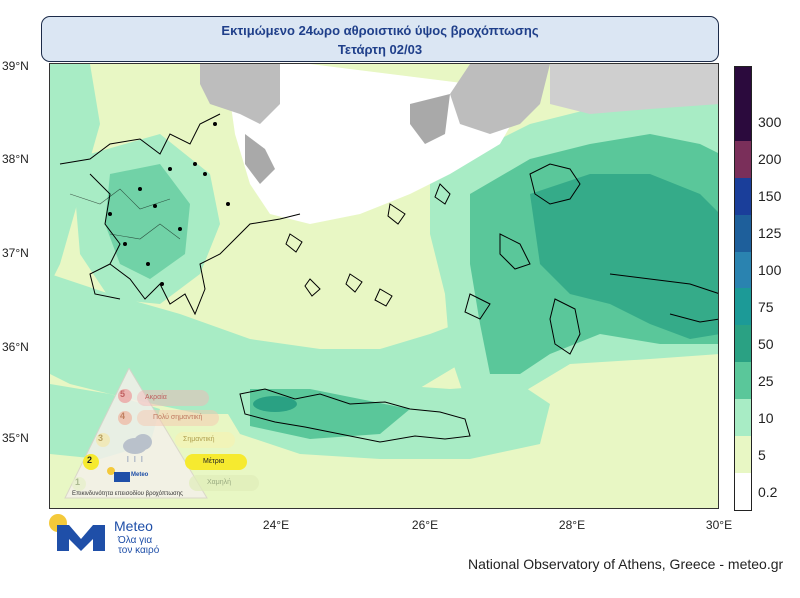  I want to click on colorbar-label: 75, so click(766, 306).